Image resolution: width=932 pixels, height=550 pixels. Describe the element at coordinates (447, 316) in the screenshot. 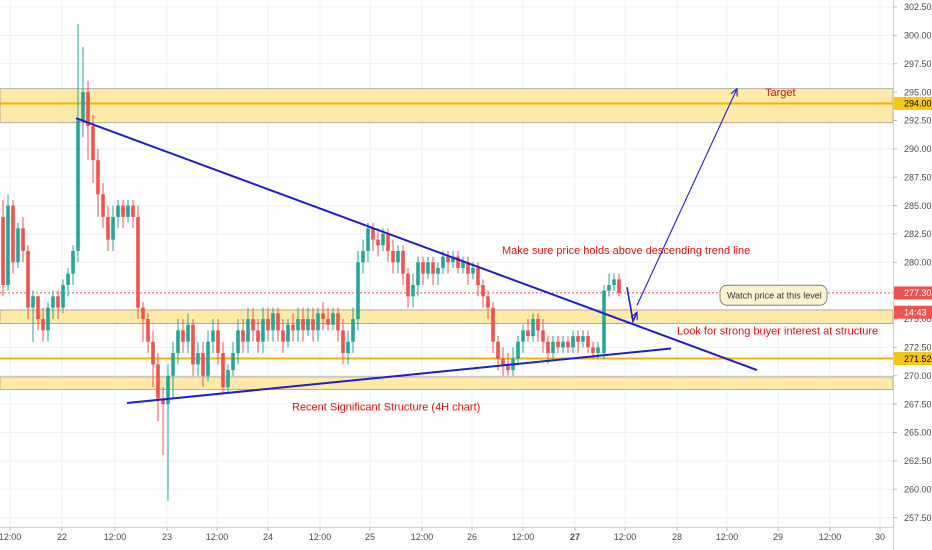

I see `structure-zone` at that location.